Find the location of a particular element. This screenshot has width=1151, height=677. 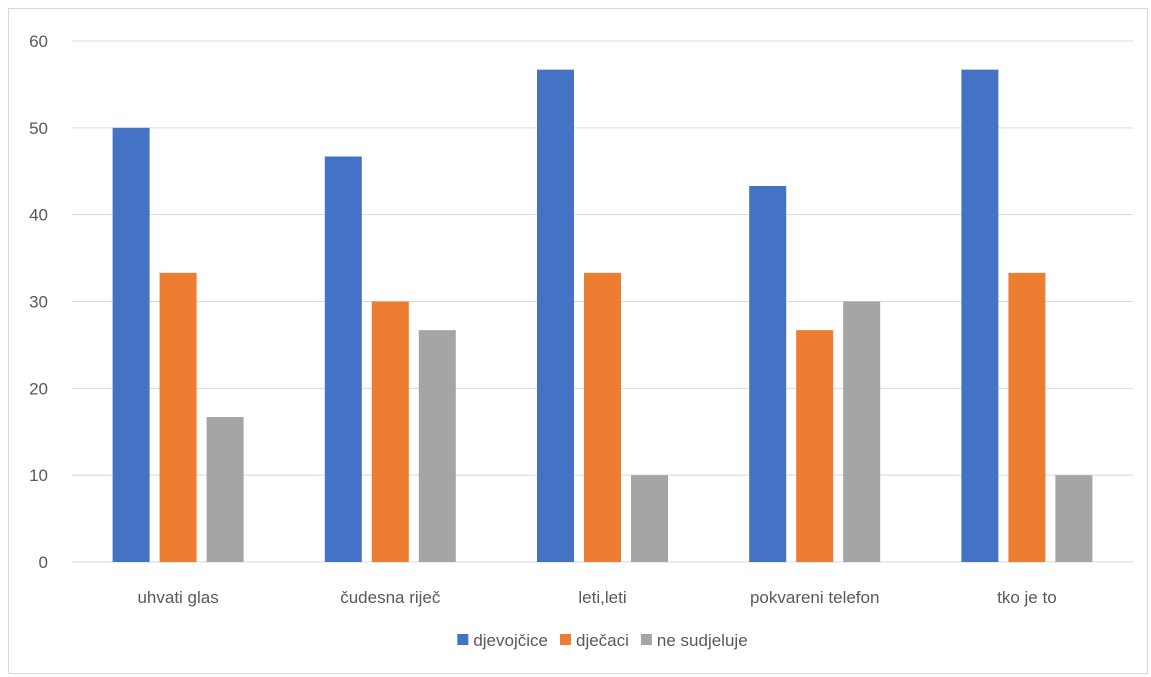

y-tick-label: 50 is located at coordinates (38, 128).